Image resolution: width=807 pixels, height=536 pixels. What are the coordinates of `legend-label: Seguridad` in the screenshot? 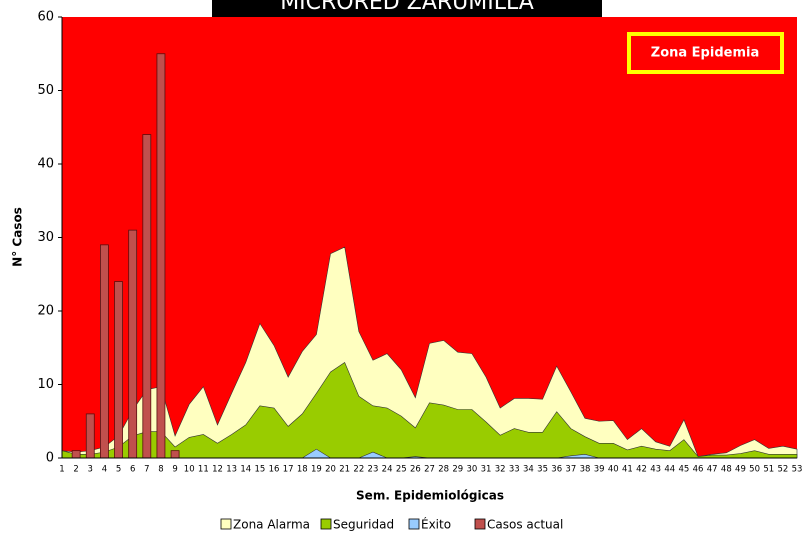 It's located at (363, 525).